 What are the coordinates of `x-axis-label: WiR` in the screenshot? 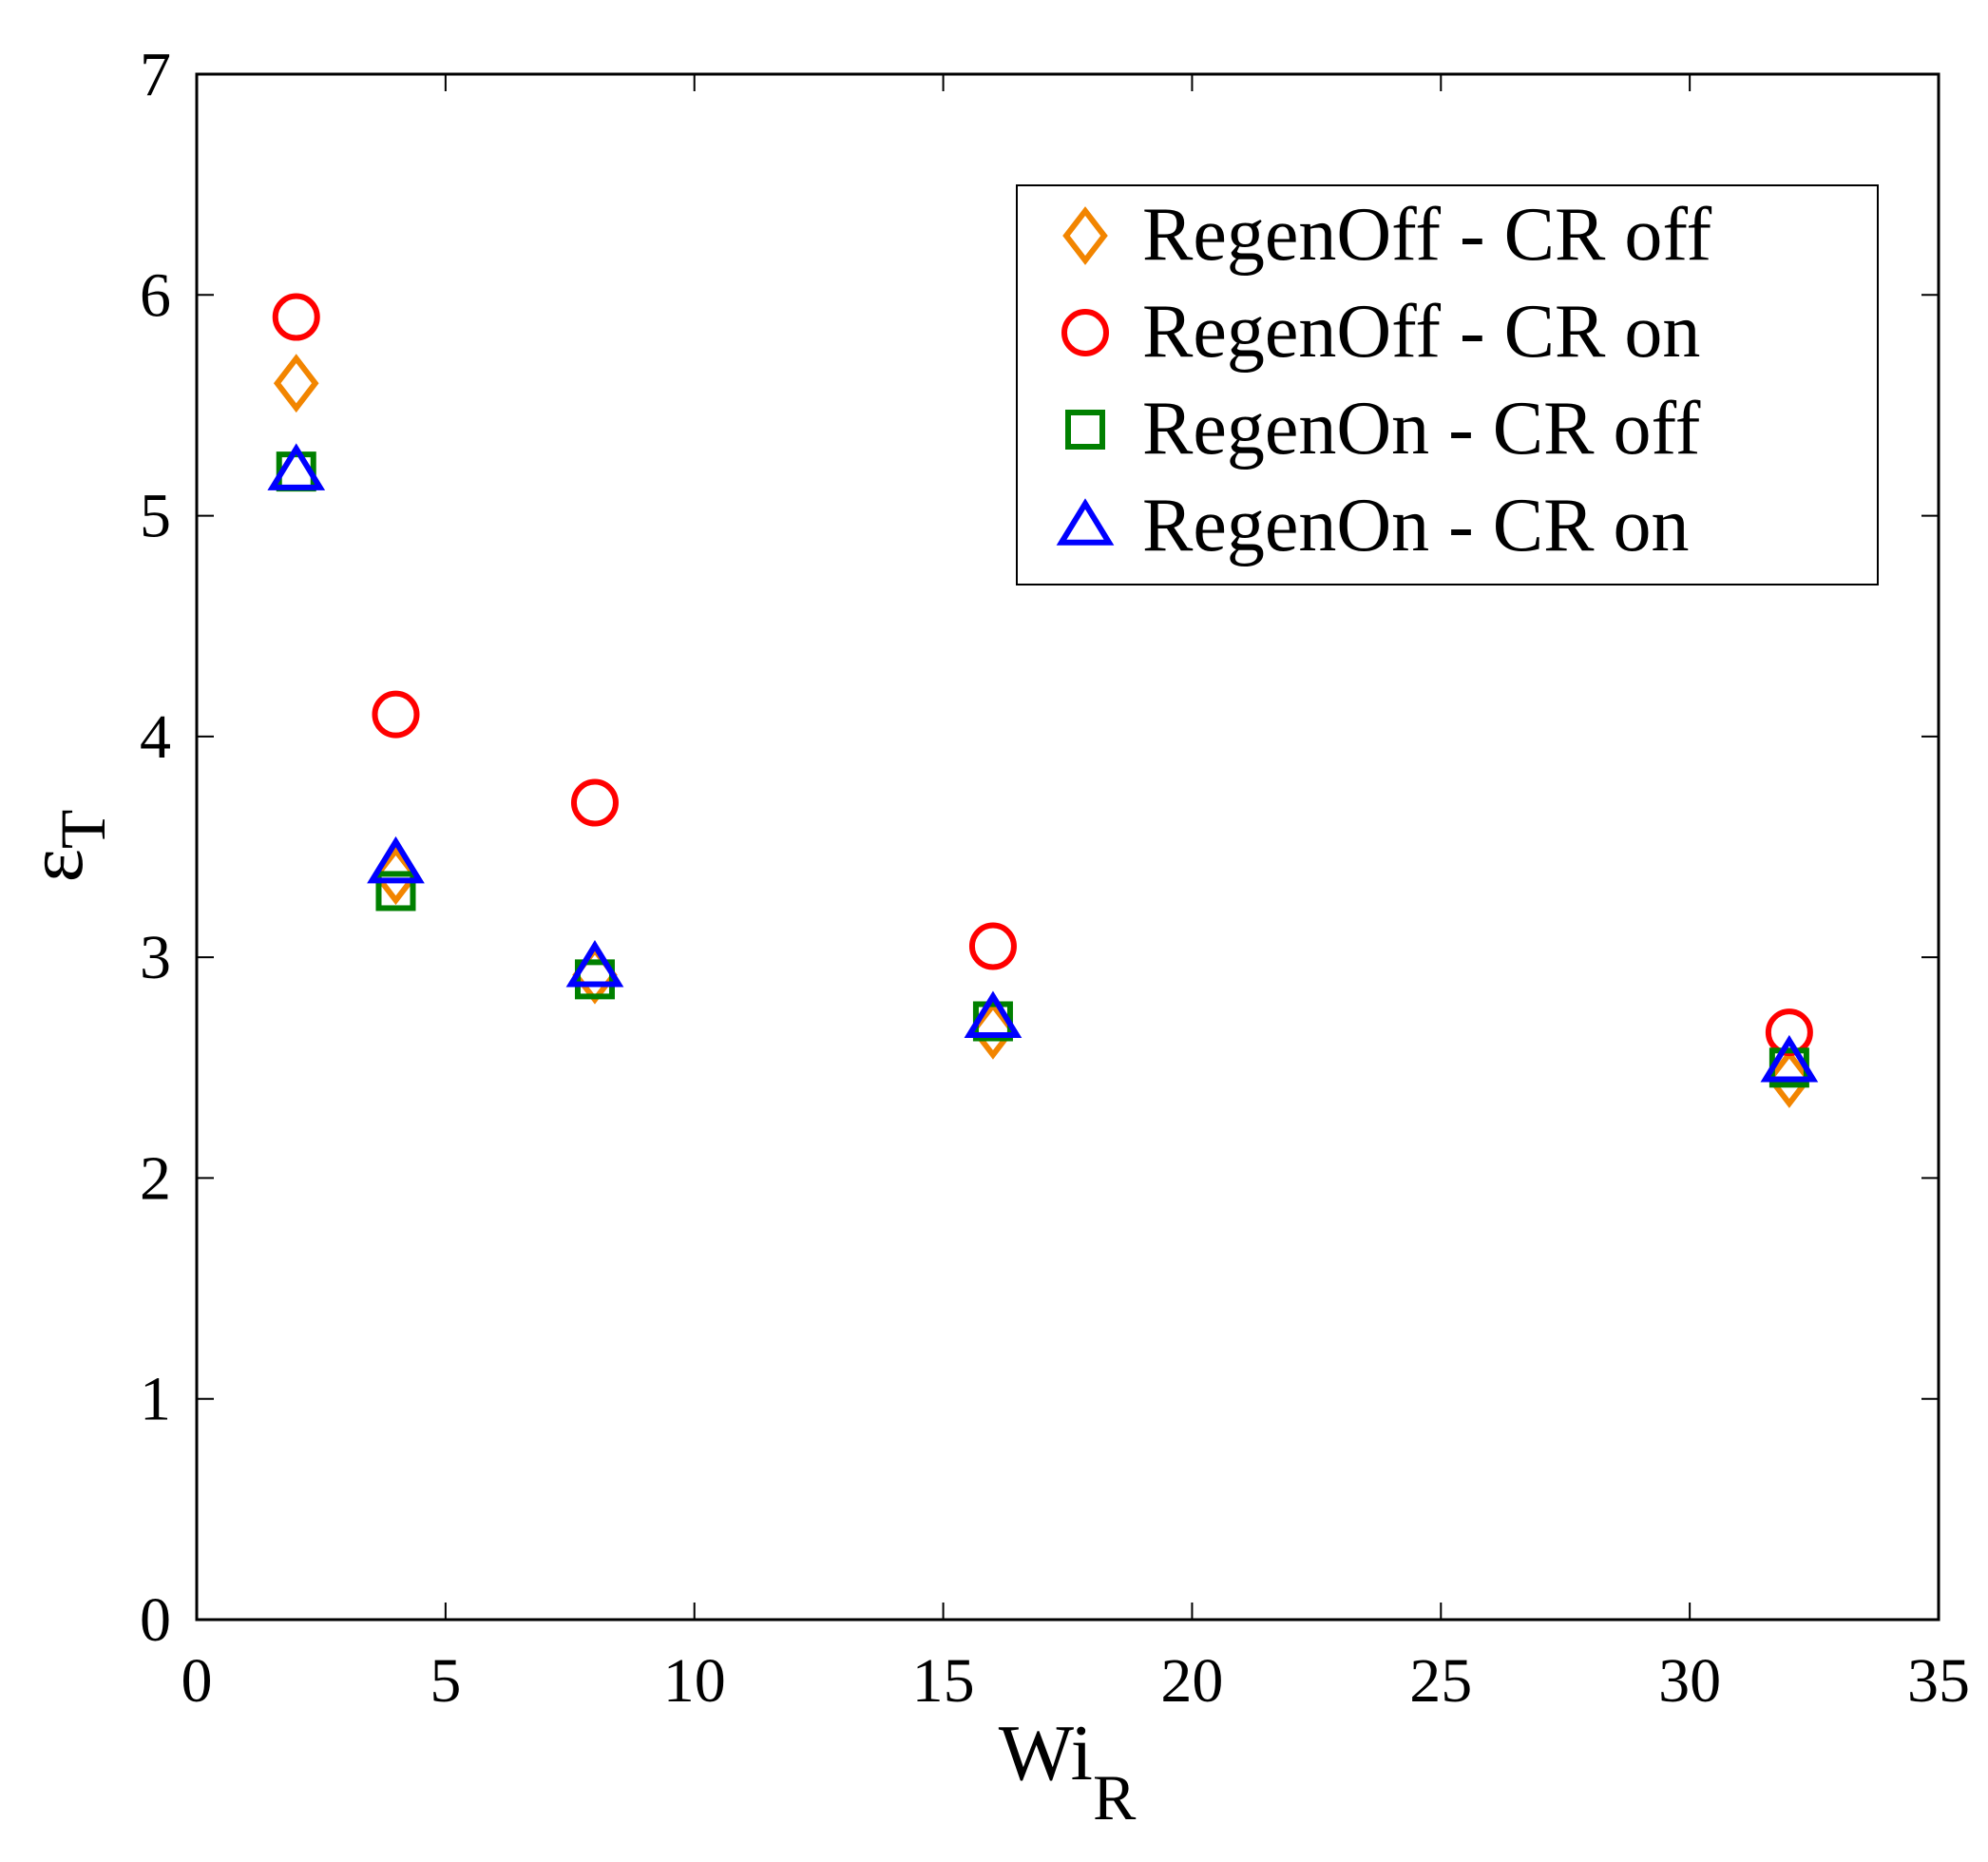 It's located at (1068, 1771).